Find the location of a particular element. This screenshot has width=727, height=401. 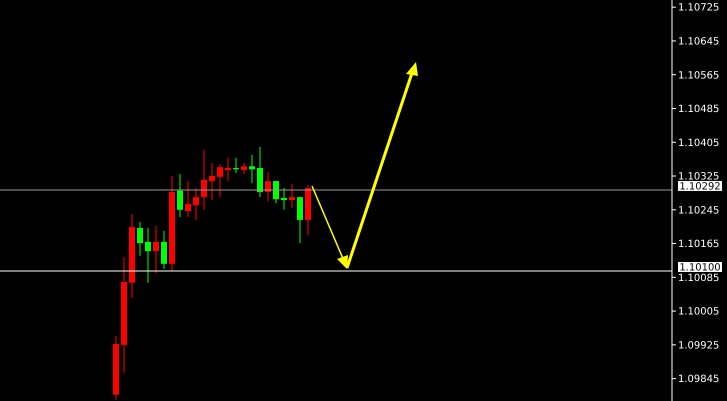

ref-line-label: 1.10292 is located at coordinates (700, 186).